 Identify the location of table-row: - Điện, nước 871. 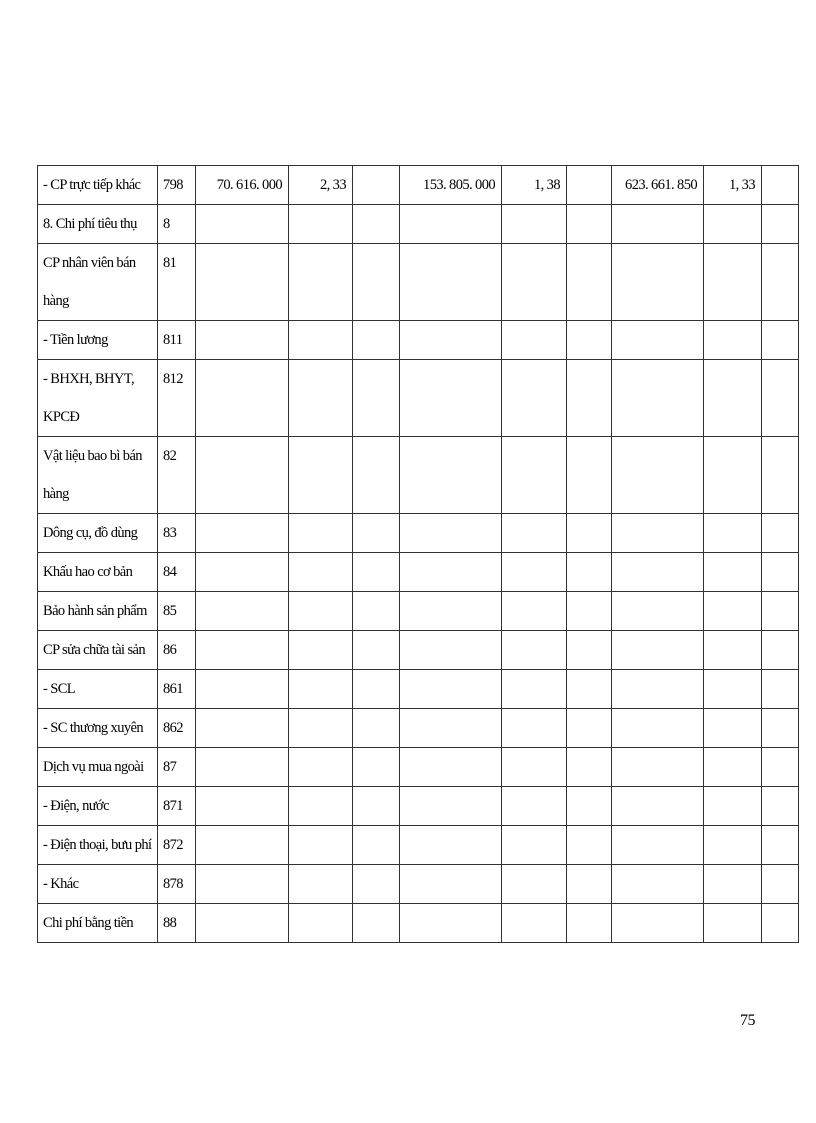
(418, 806).